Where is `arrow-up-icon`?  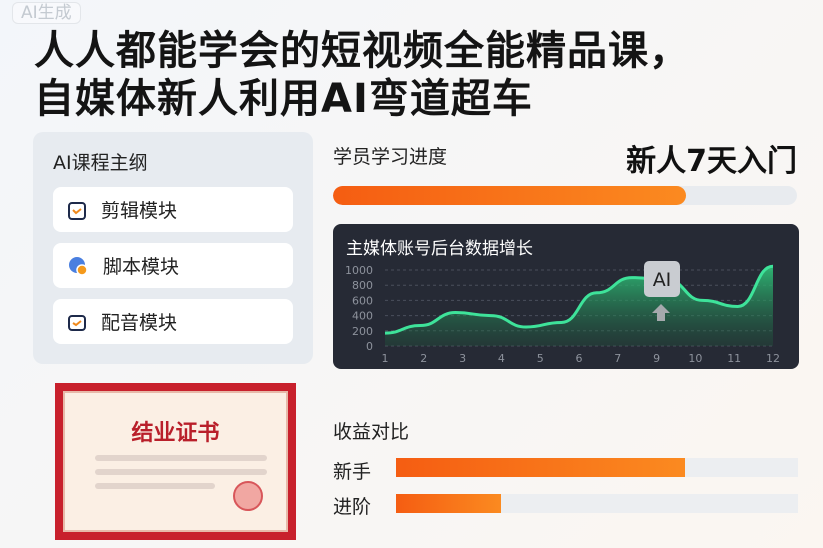
arrow-up-icon is located at coordinates (661, 312).